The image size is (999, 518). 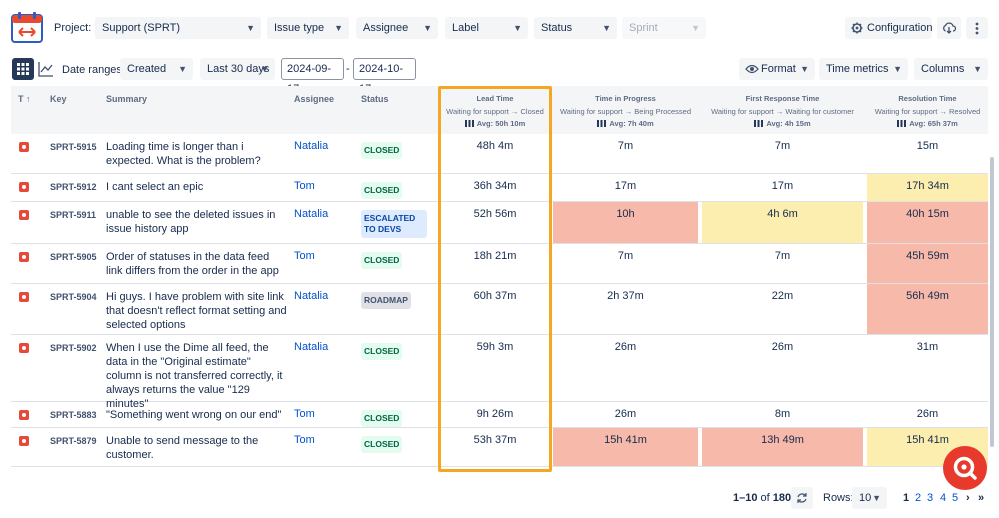 I want to click on date-from-input: 2024-09-17, so click(x=312, y=76).